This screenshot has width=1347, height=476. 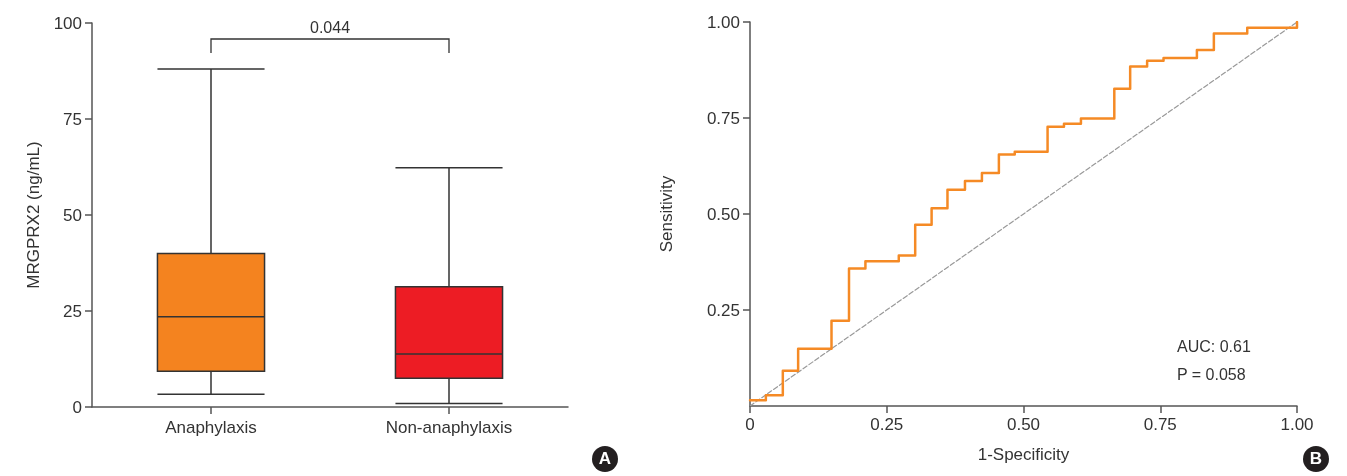 I want to click on x-tick-label: 0, so click(x=750, y=424).